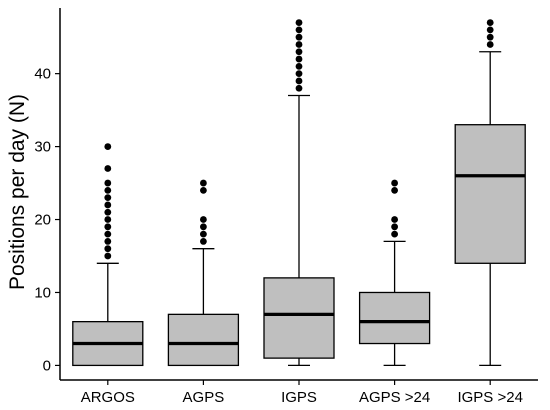  Describe the element at coordinates (108, 397) in the screenshot. I see `x-tick-label: ARGOS` at that location.